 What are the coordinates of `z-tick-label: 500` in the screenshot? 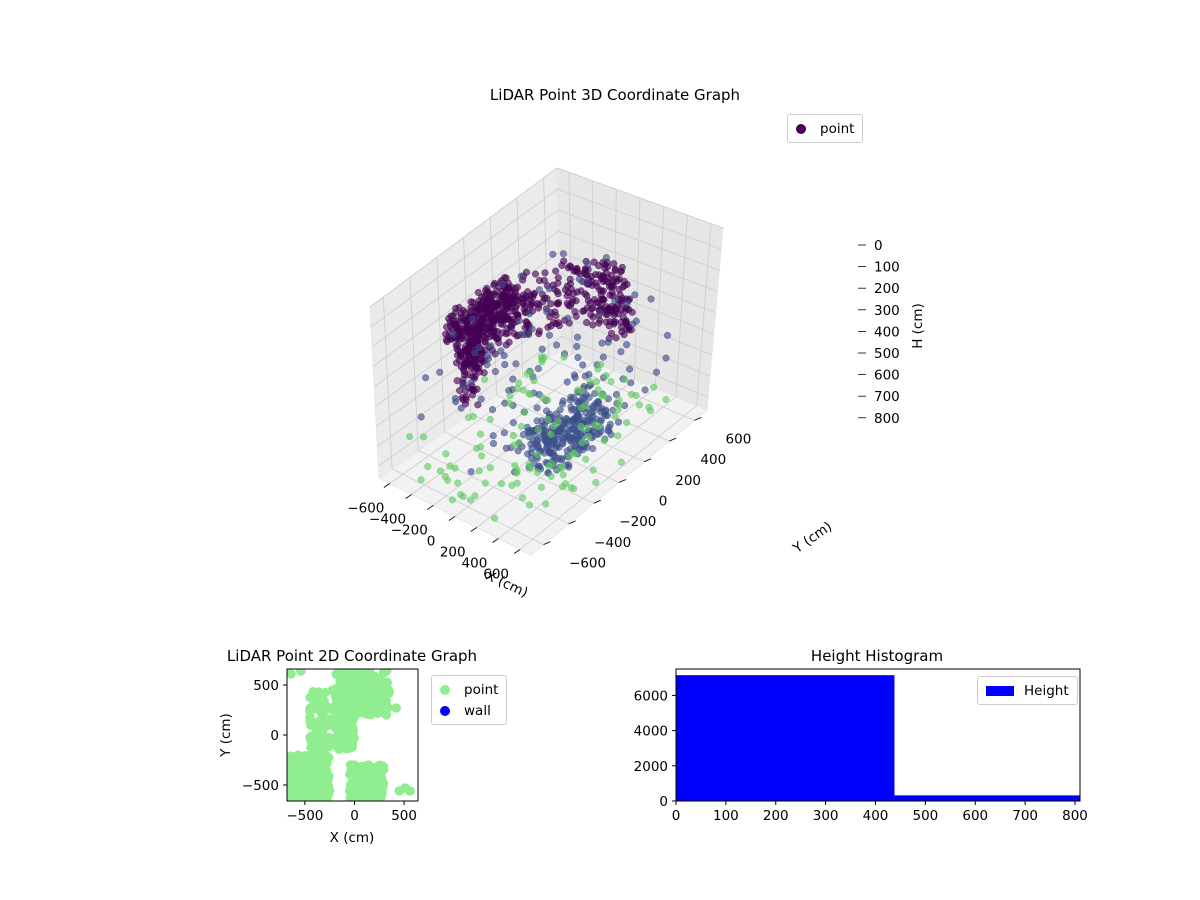 It's located at (887, 354).